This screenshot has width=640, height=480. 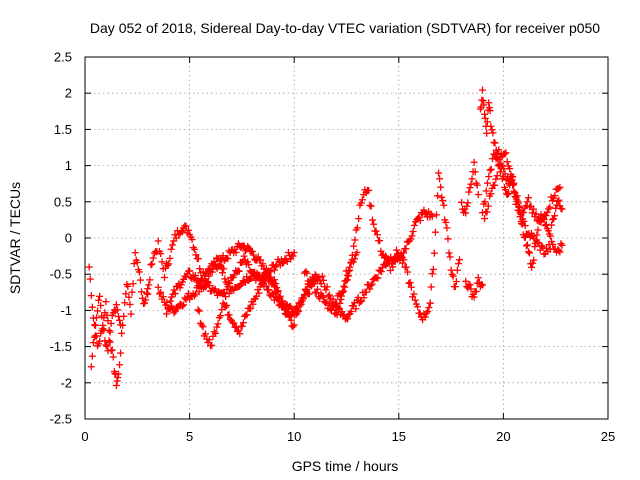 What do you see at coordinates (63, 201) in the screenshot?
I see `y-tick-label: 0.5` at bounding box center [63, 201].